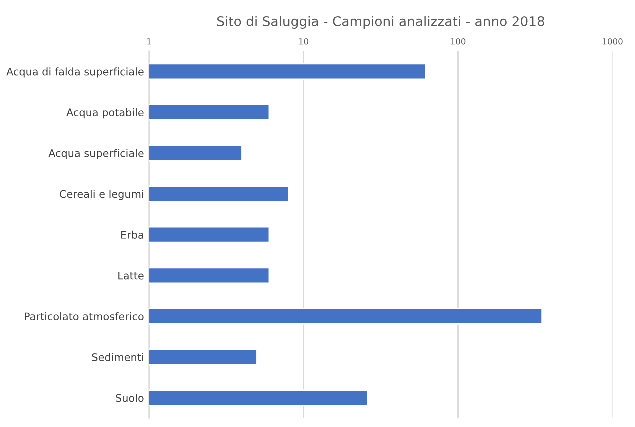 Image resolution: width=635 pixels, height=427 pixels. What do you see at coordinates (75, 73) in the screenshot?
I see `y-tick-label: Acqua di falda superficiale` at bounding box center [75, 73].